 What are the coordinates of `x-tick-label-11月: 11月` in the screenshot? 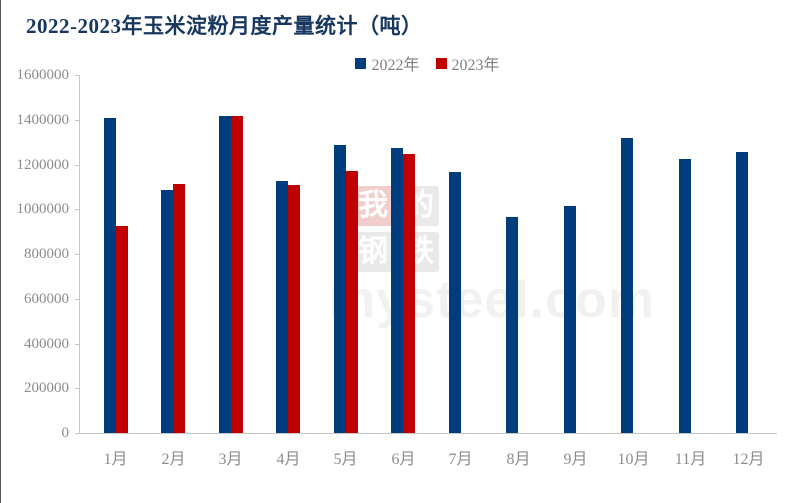 It's located at (690, 459).